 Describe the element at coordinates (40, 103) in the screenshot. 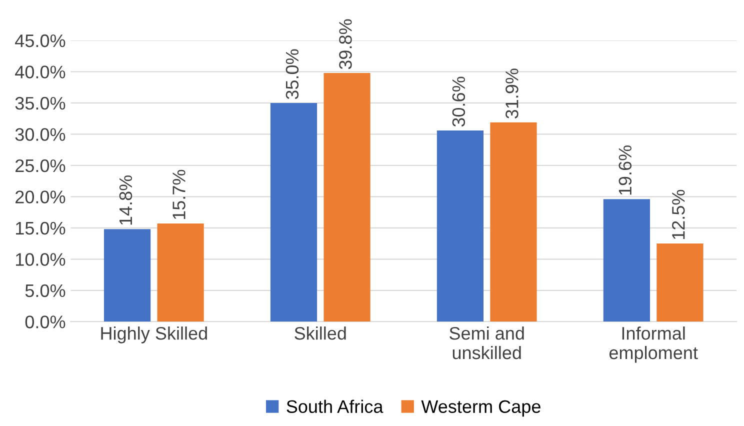

I see `y-tick-label: 35.0%` at that location.